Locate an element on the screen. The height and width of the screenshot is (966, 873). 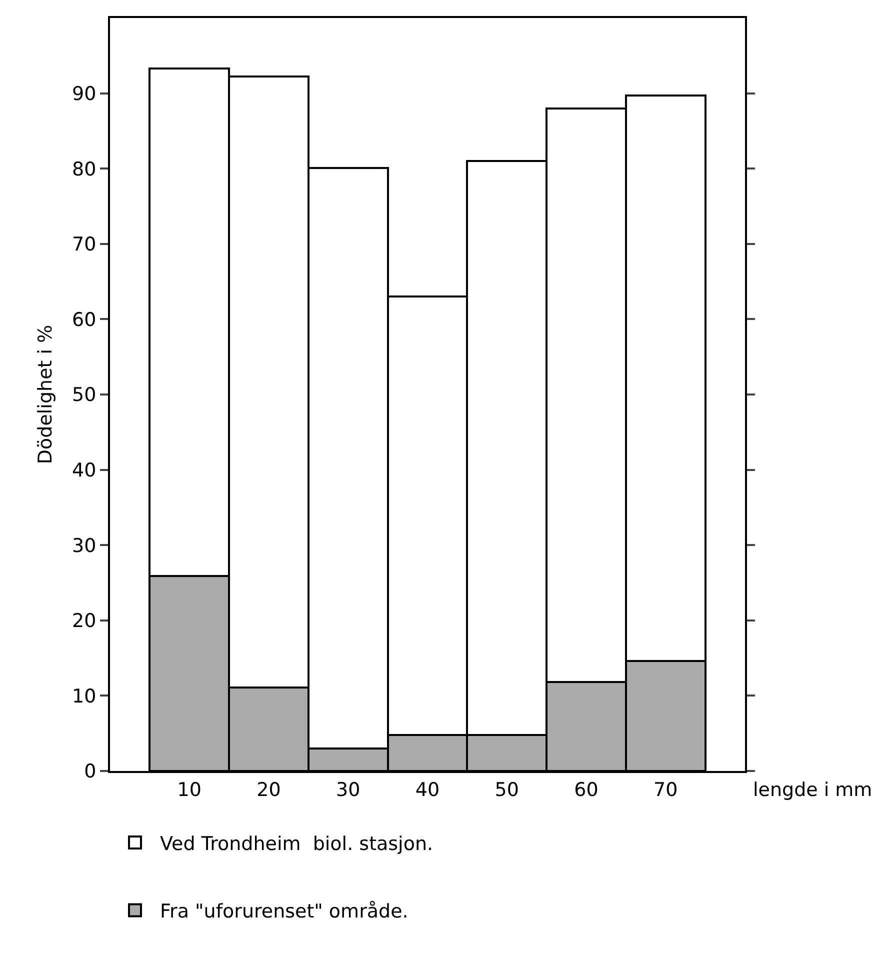
y-tick-label: 50 is located at coordinates (84, 395).